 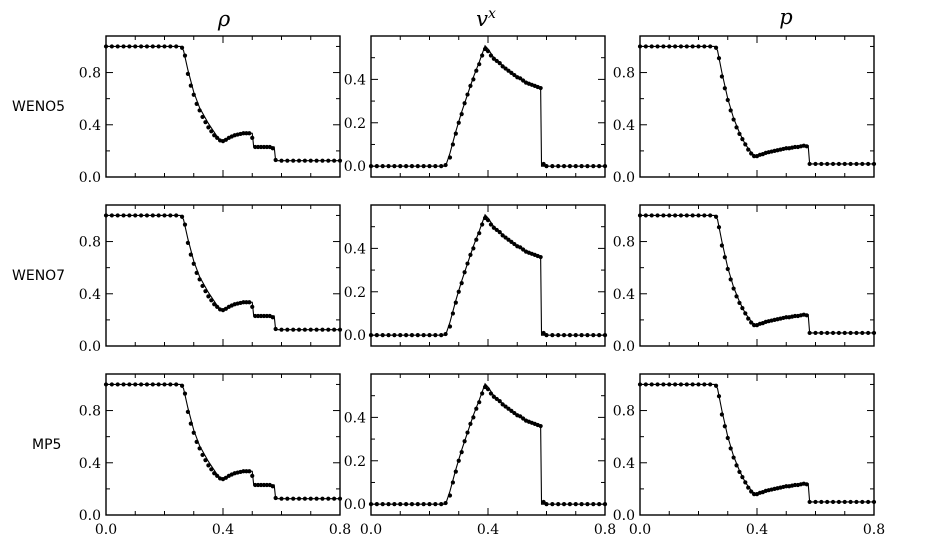 I want to click on y-tick-label: 0.4, so click(x=355, y=80).